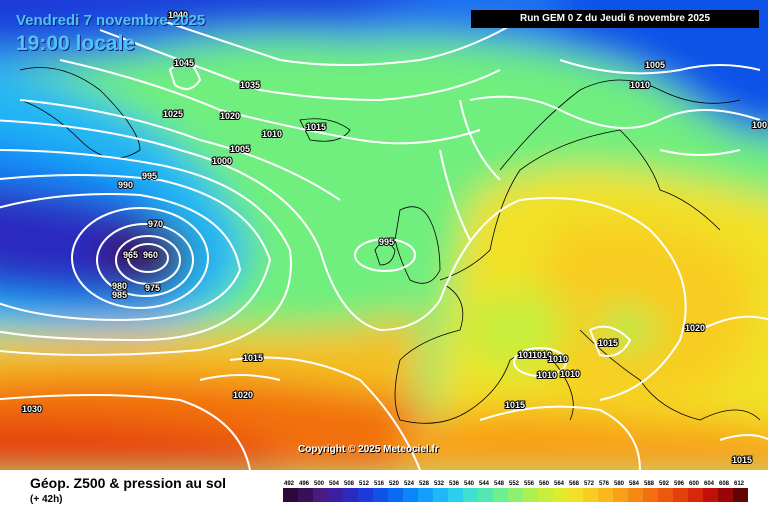 Image resolution: width=768 pixels, height=512 pixels. I want to click on scale-label: 576, so click(604, 484).